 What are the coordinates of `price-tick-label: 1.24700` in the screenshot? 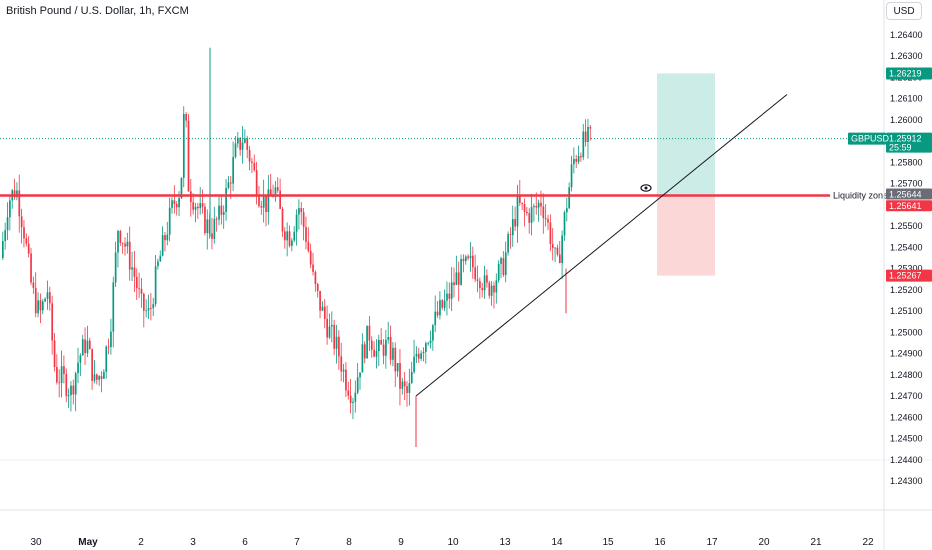 It's located at (906, 396).